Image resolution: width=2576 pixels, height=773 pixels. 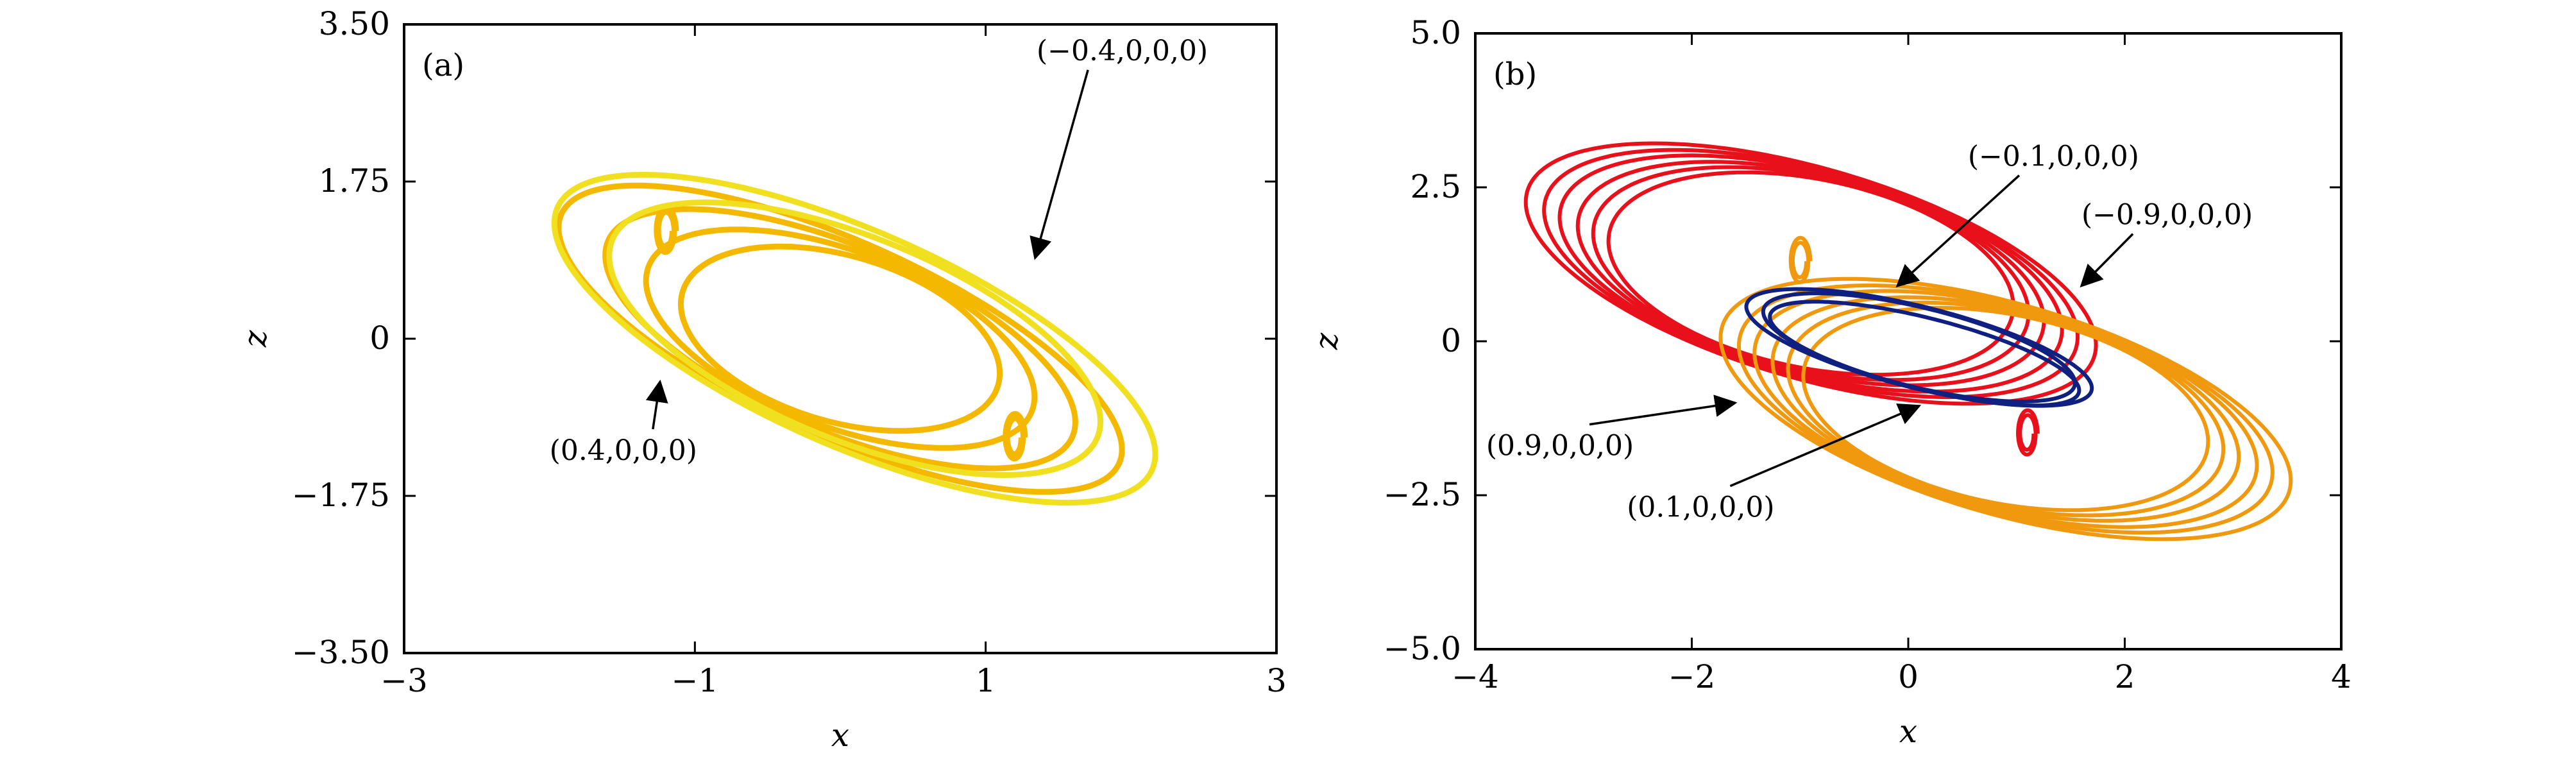 I want to click on x-tick-label: −2, so click(x=1692, y=676).